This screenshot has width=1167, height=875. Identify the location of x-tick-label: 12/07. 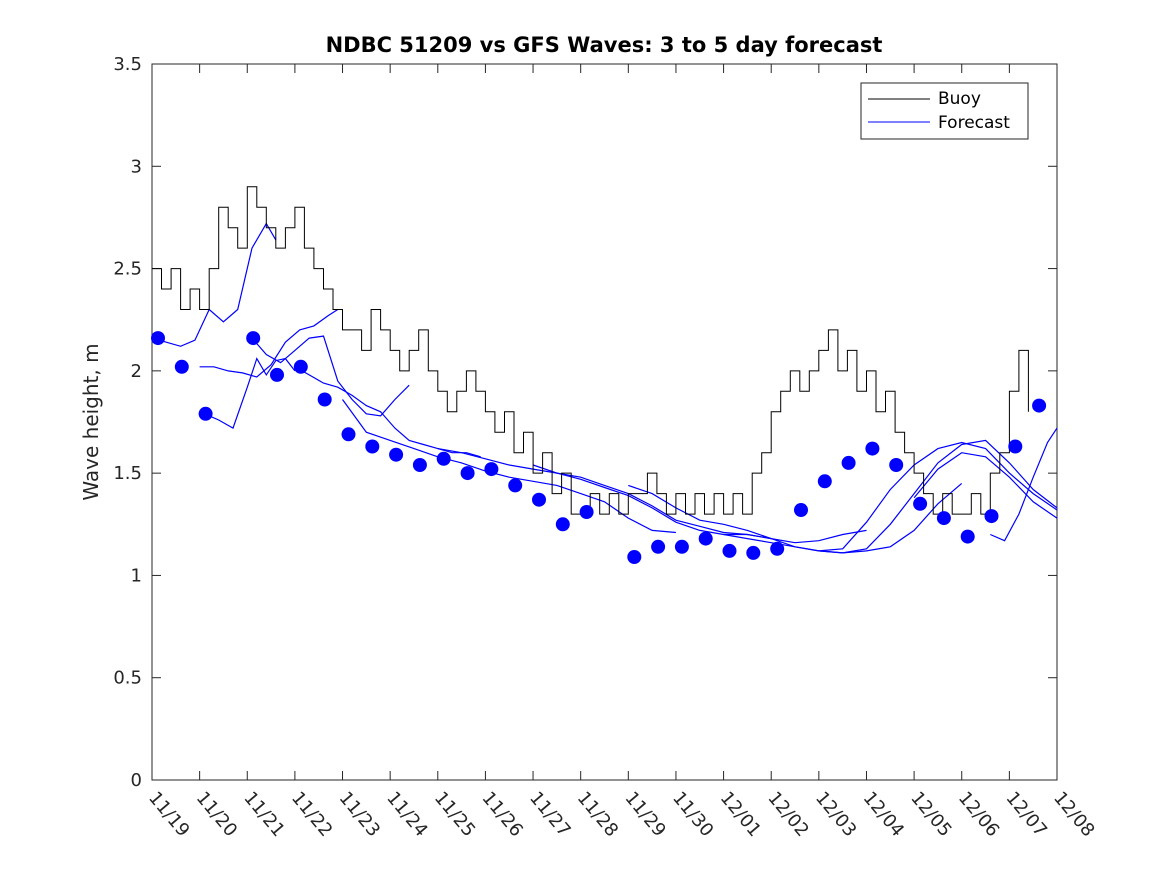
(1026, 814).